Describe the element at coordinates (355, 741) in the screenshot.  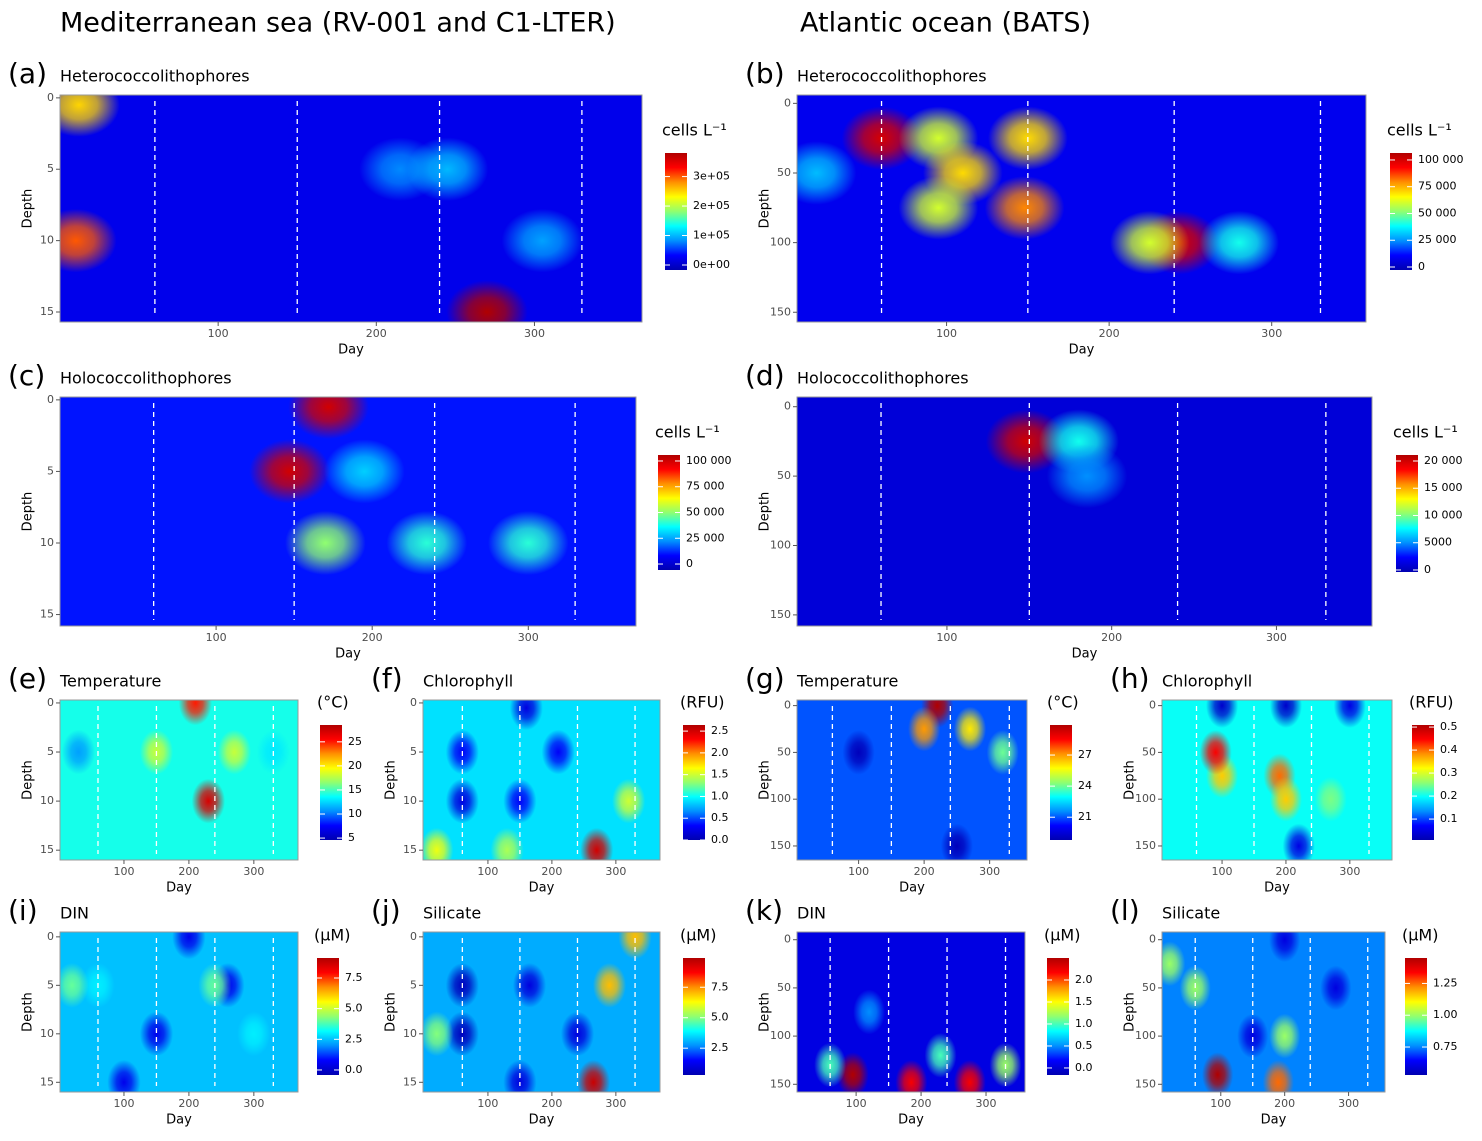
I see `colorbar-tick-label: 25` at that location.